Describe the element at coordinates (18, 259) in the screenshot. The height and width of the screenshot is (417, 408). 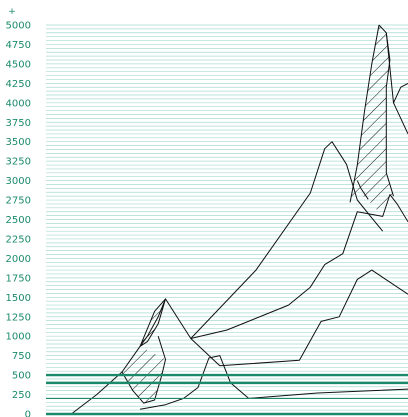
I see `y-tick-label: 2000` at that location.